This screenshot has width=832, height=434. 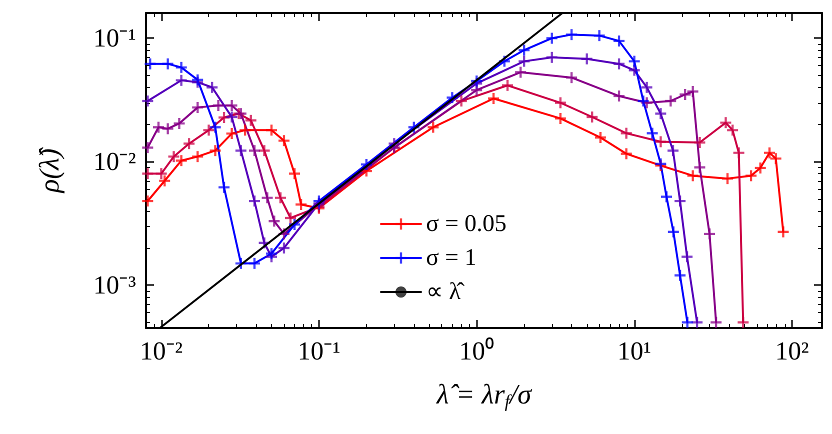 I want to click on x-axis-title: λ̂ = λrf/σ, so click(x=484, y=395).